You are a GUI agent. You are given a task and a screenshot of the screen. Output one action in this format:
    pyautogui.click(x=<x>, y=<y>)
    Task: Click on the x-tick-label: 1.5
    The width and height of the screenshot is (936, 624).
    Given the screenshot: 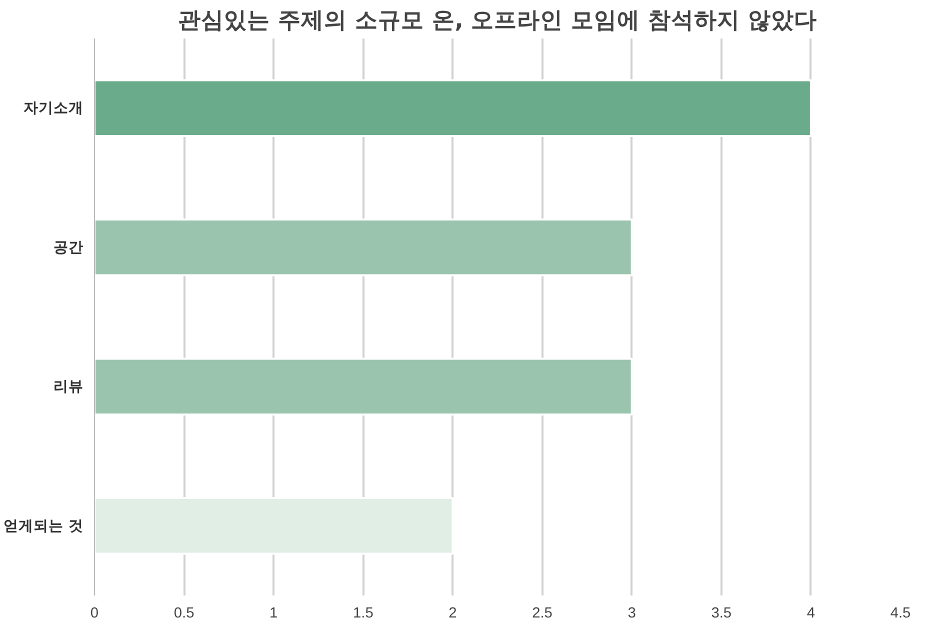 What is the action you would take?
    pyautogui.click(x=363, y=614)
    